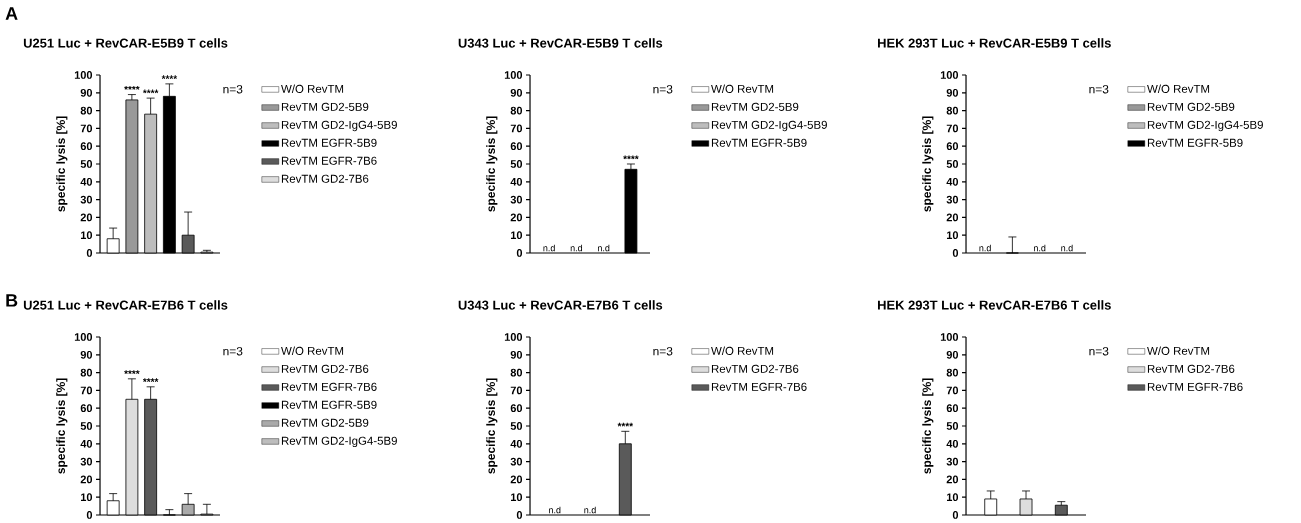 The image size is (1301, 523). Describe the element at coordinates (994, 305) in the screenshot. I see `chart-title: HEK 293T Luc + RevCAR-E7B6 T cells` at that location.